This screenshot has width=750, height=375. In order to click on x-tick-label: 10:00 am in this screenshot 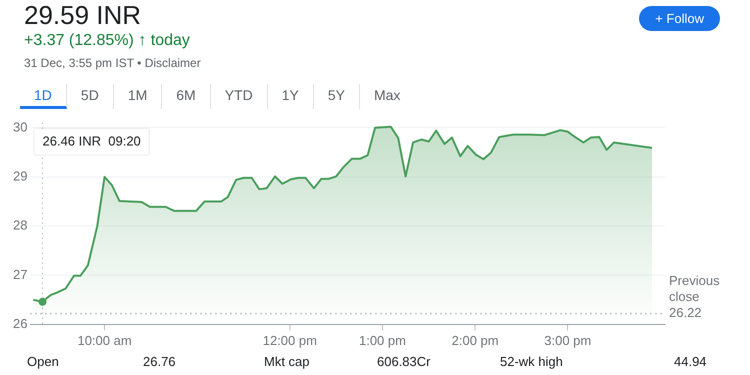, I will do `click(104, 340)`.